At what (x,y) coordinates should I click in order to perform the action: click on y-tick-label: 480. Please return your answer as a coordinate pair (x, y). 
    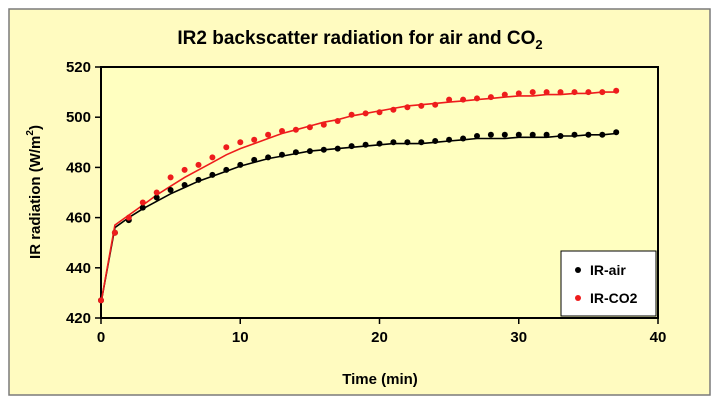
    Looking at the image, I should click on (78, 167).